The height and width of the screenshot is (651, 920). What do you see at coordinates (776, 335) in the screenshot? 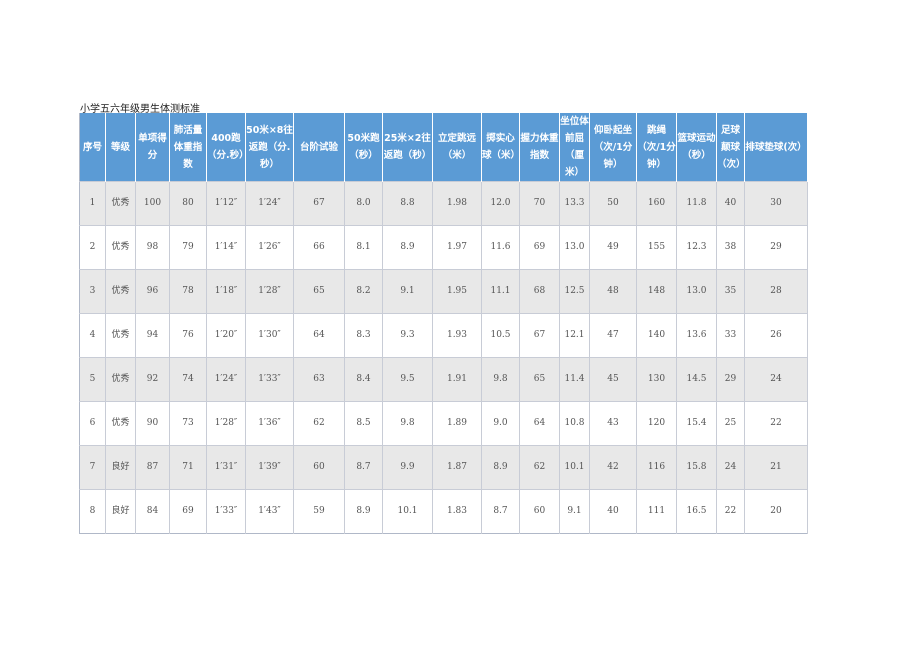
I see `table-cell: 26` at bounding box center [776, 335].